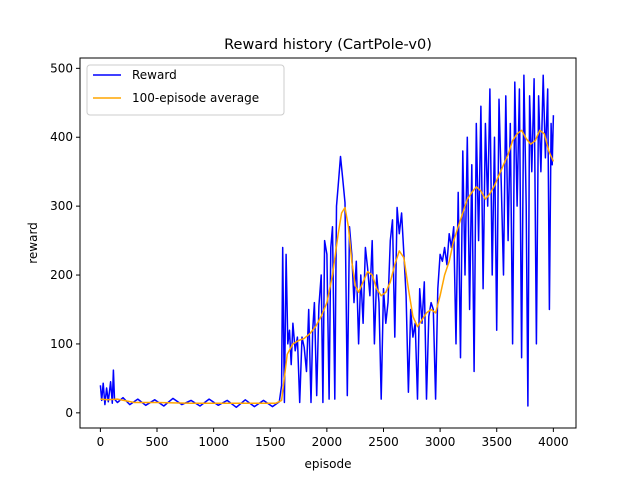  What do you see at coordinates (61, 275) in the screenshot?
I see `y-tick-label: 200` at bounding box center [61, 275].